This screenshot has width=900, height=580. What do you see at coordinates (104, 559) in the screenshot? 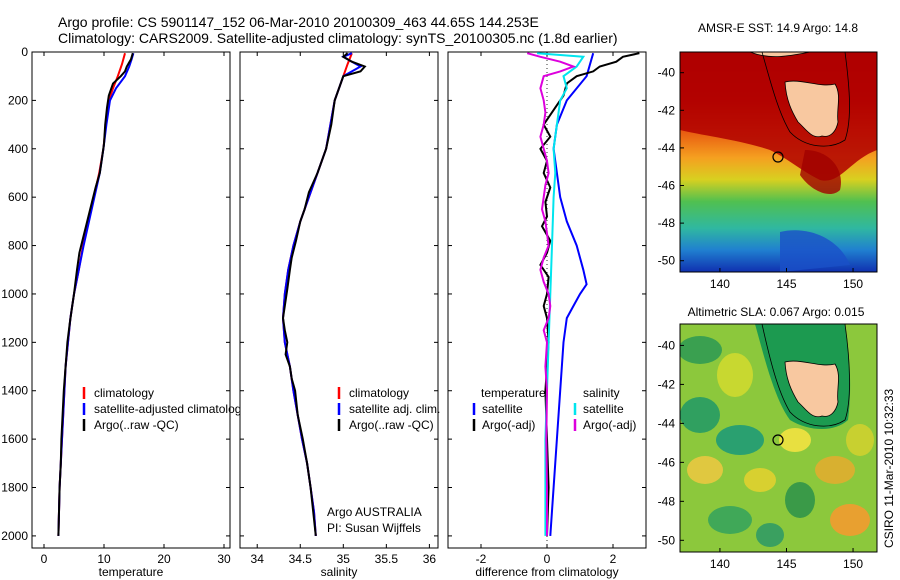
I see `temperature-xtick-label: 10` at bounding box center [104, 559].